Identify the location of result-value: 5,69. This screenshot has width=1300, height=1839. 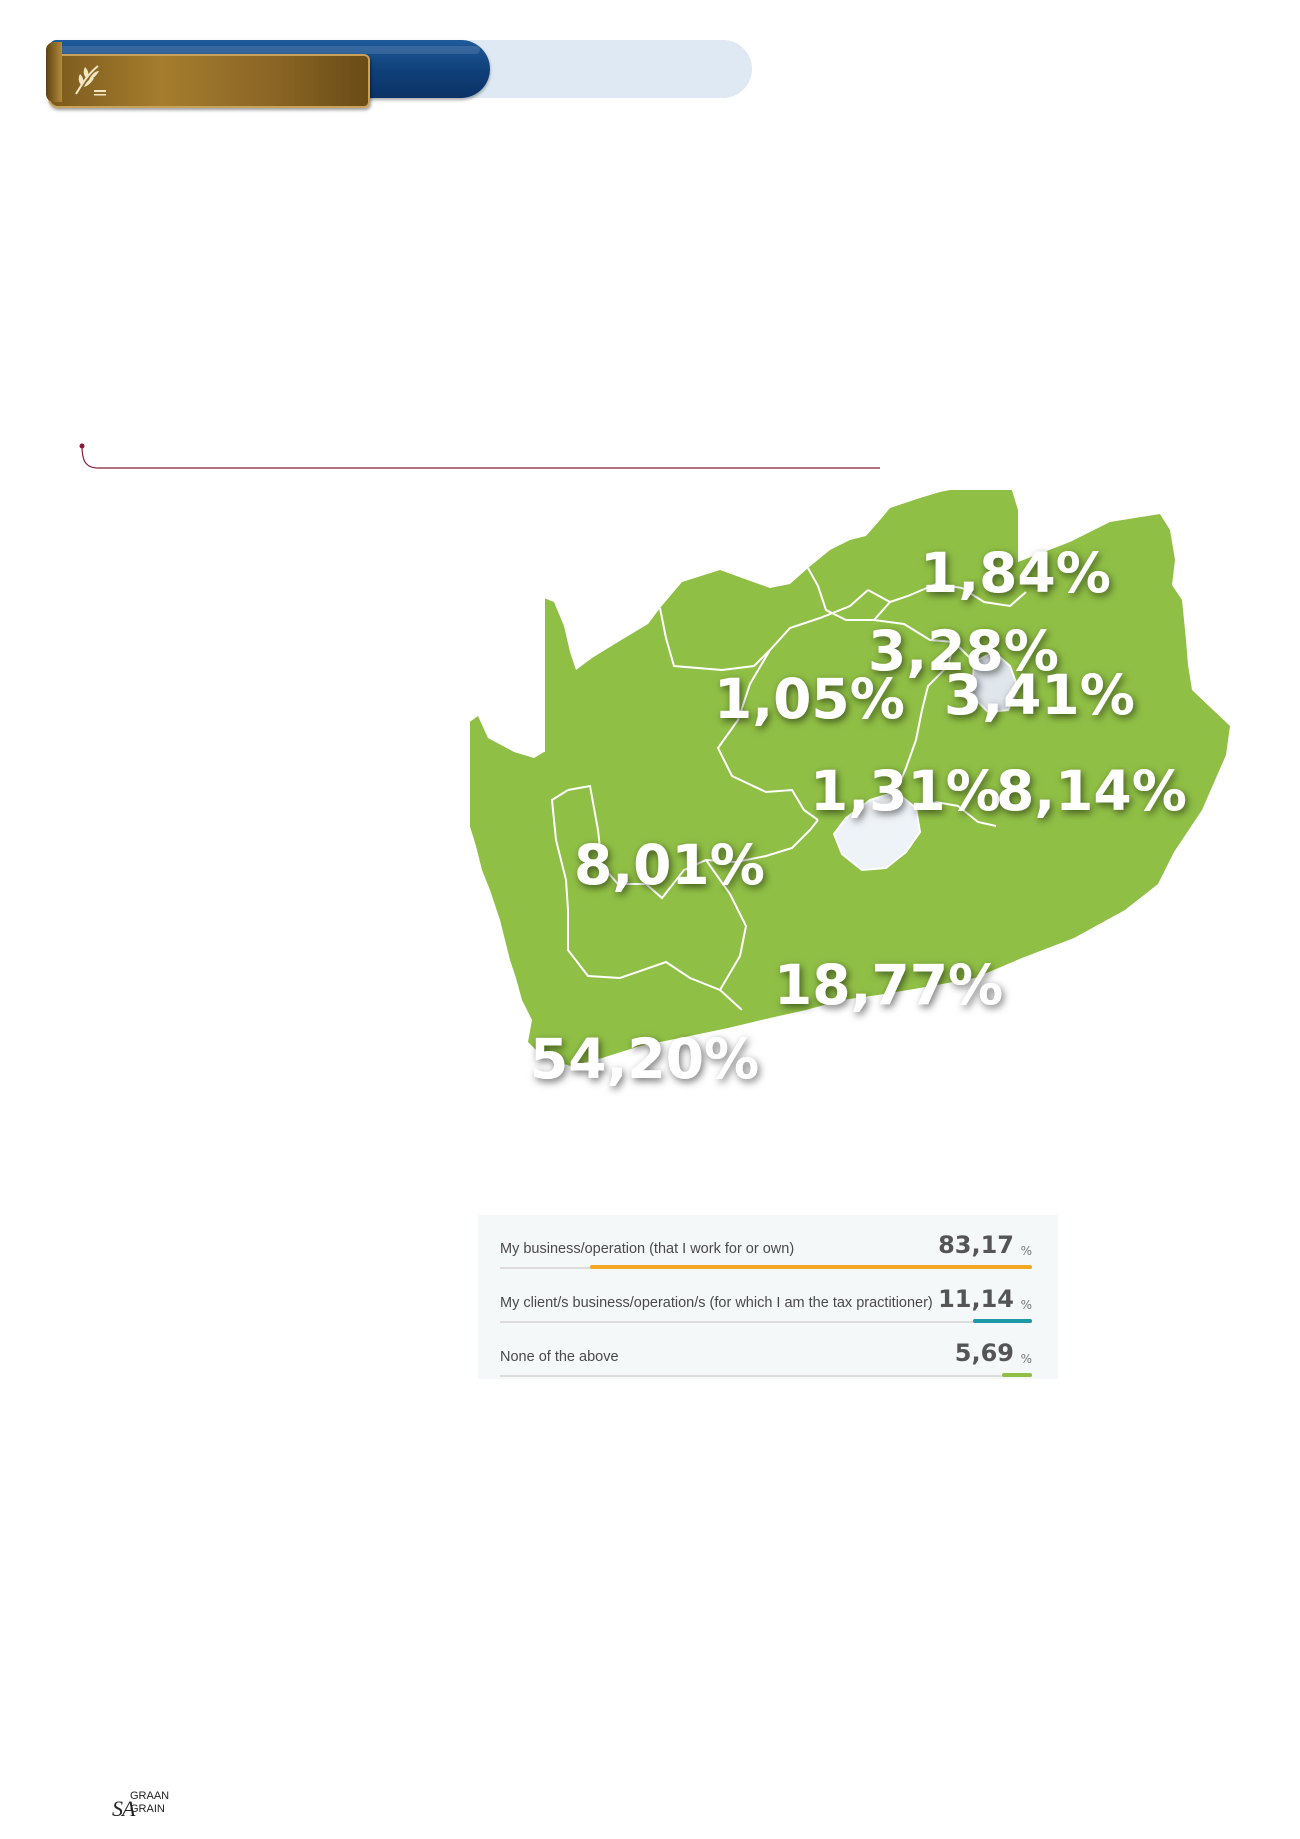
(984, 1353).